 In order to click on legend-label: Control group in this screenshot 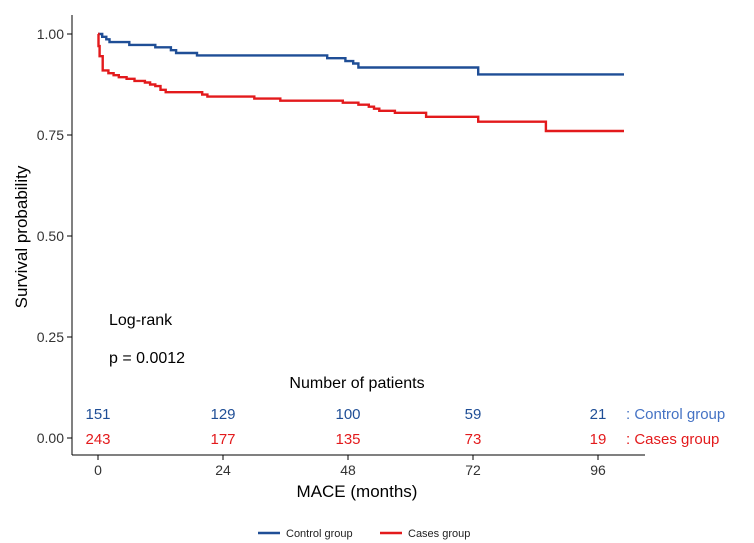, I will do `click(319, 534)`.